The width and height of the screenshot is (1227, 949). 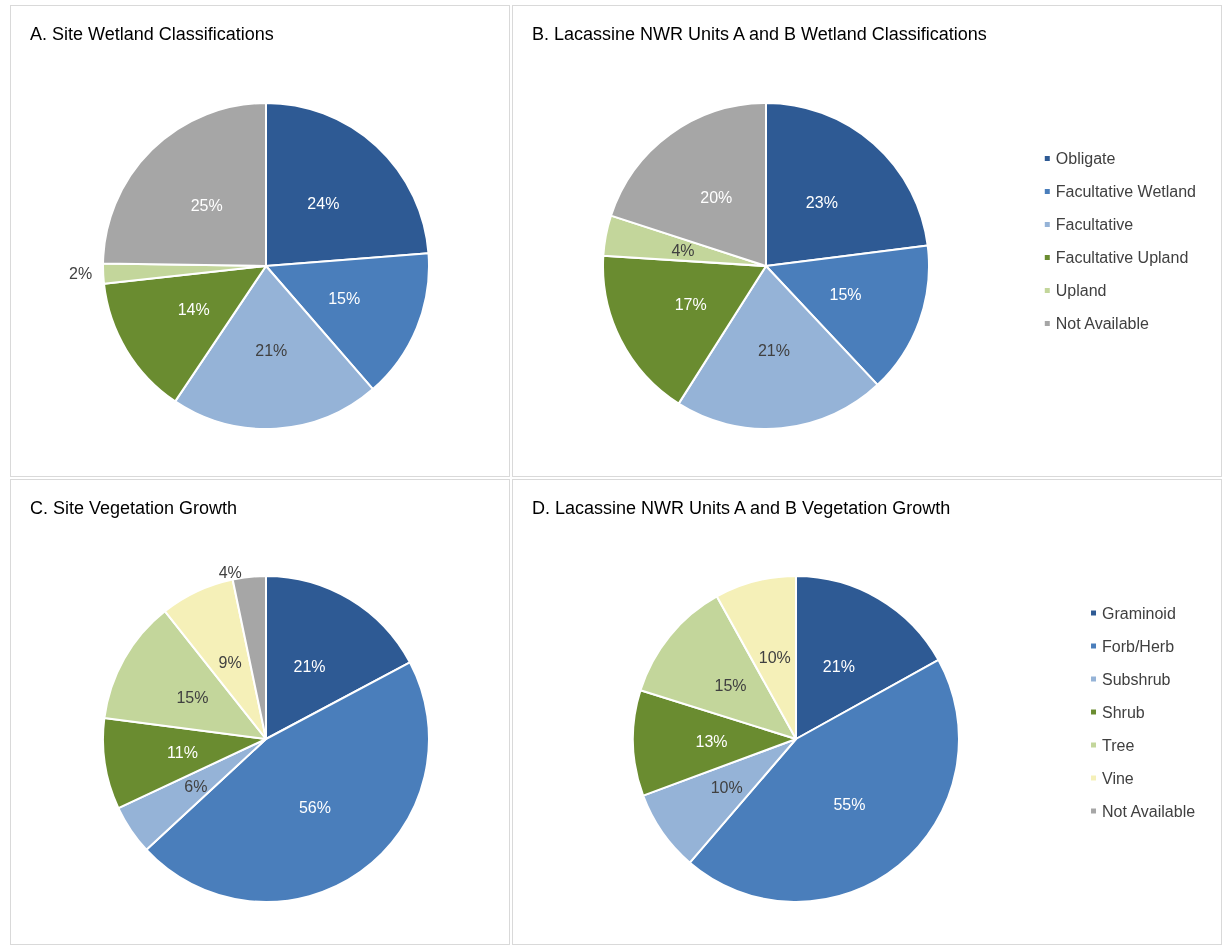 What do you see at coordinates (821, 203) in the screenshot?
I see `data-label: 23%` at bounding box center [821, 203].